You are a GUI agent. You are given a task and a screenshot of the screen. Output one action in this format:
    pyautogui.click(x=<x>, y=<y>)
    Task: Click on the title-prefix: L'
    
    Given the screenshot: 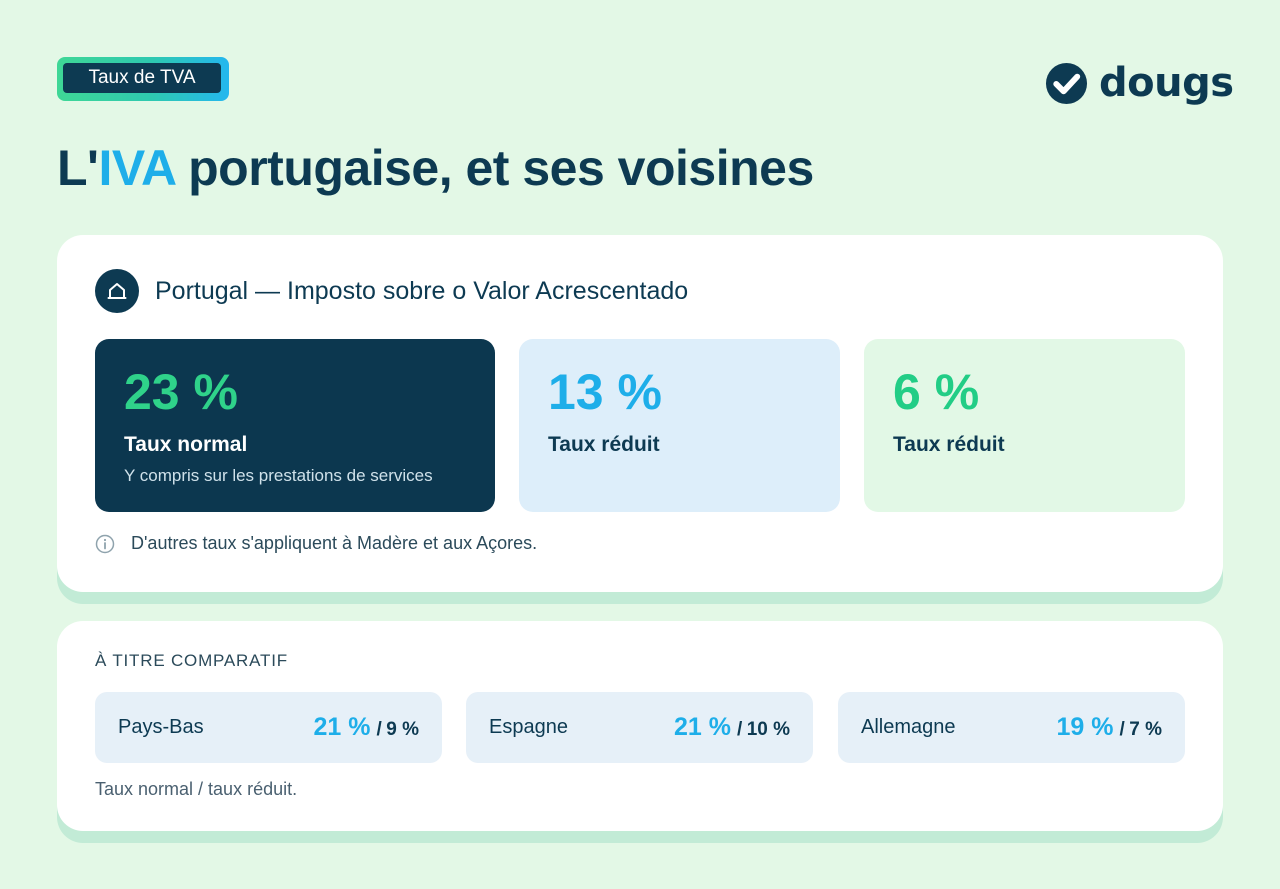 What is the action you would take?
    pyautogui.click(x=78, y=168)
    